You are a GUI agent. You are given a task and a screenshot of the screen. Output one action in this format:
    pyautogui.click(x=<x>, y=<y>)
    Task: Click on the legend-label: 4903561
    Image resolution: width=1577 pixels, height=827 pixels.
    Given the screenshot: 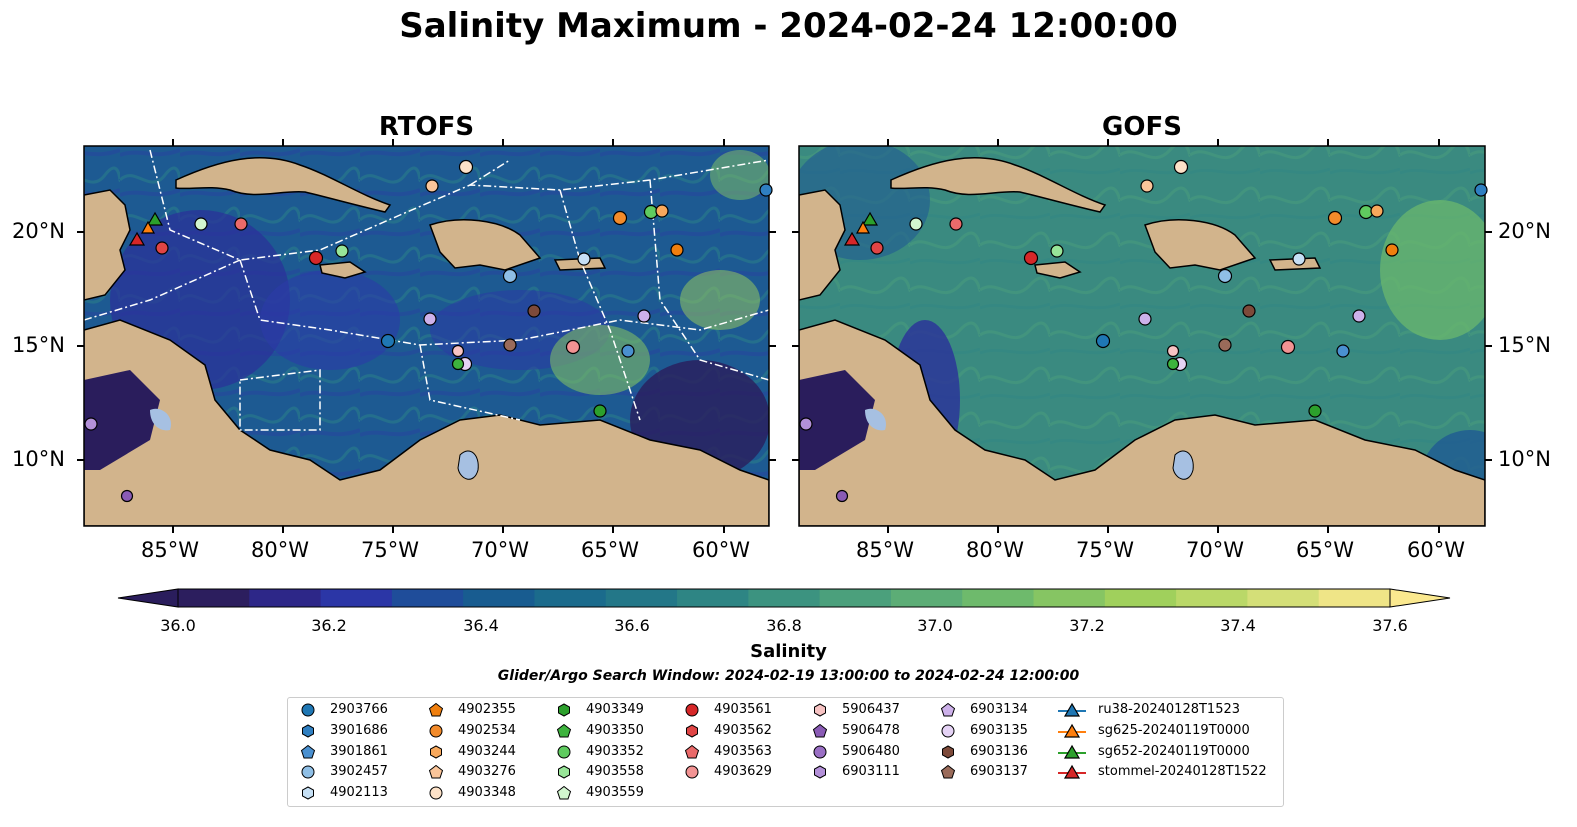 What is the action you would take?
    pyautogui.click(x=743, y=709)
    